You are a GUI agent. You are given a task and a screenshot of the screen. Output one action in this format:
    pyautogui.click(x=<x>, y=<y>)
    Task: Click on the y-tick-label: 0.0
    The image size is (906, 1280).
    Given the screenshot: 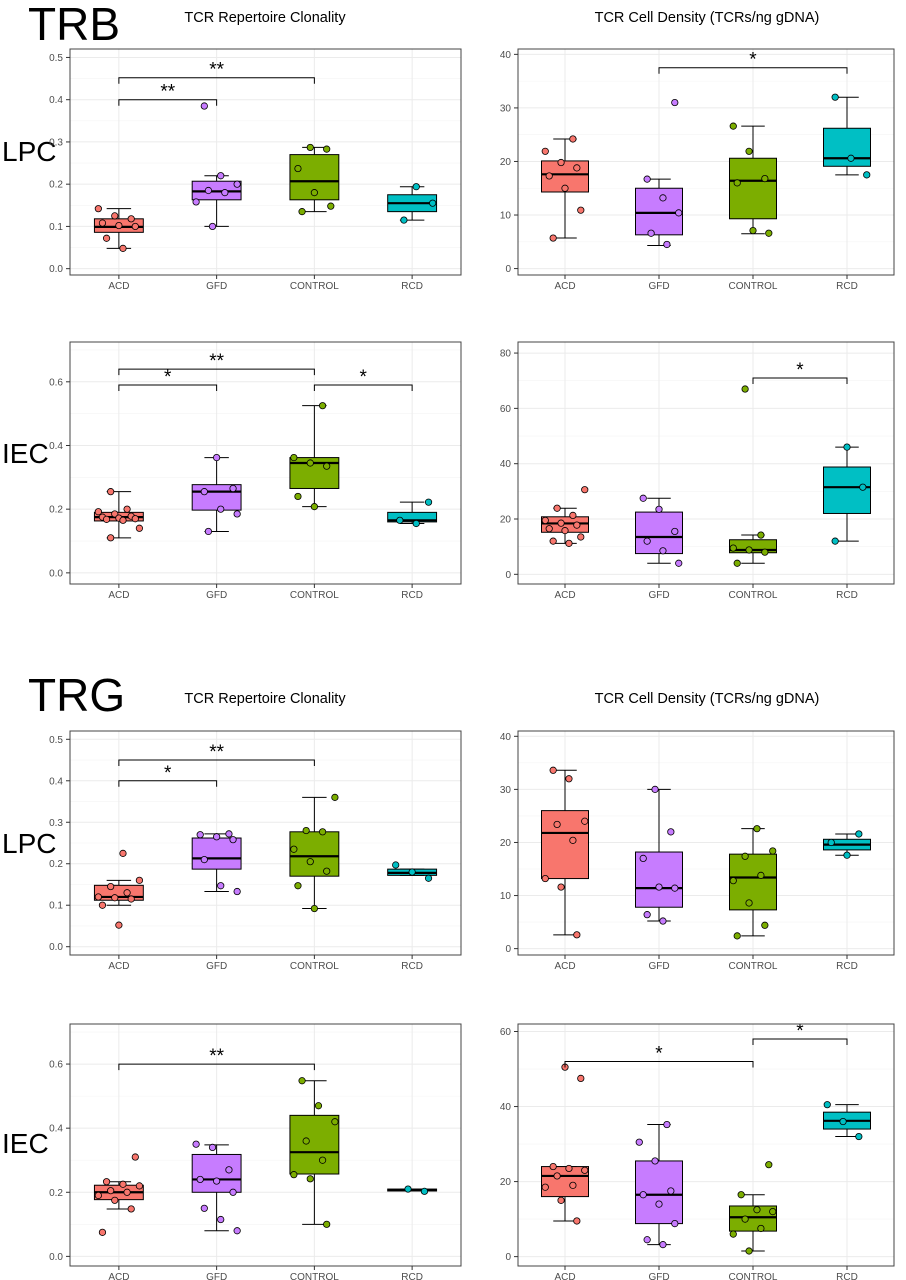 What is the action you would take?
    pyautogui.click(x=56, y=573)
    